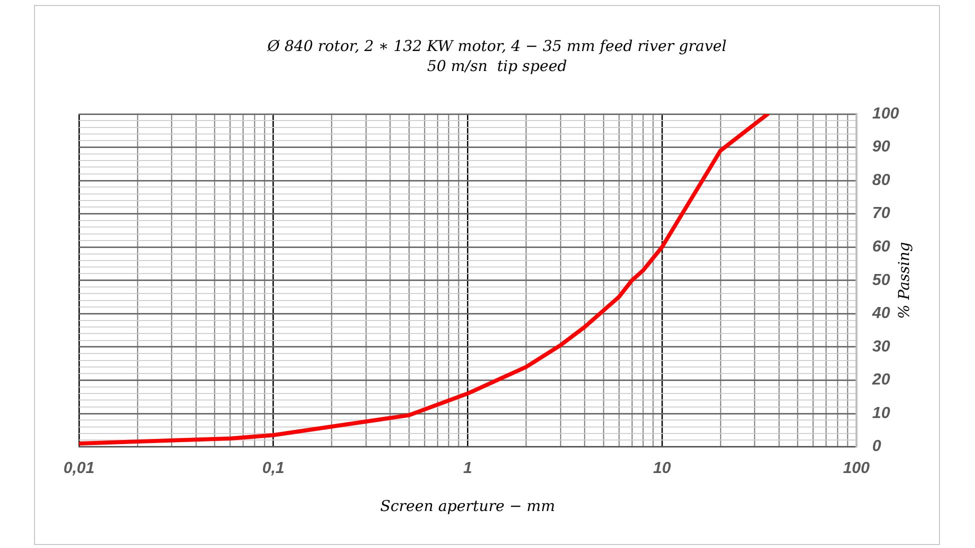 The width and height of the screenshot is (975, 548). I want to click on y-tick-label: 10, so click(881, 413).